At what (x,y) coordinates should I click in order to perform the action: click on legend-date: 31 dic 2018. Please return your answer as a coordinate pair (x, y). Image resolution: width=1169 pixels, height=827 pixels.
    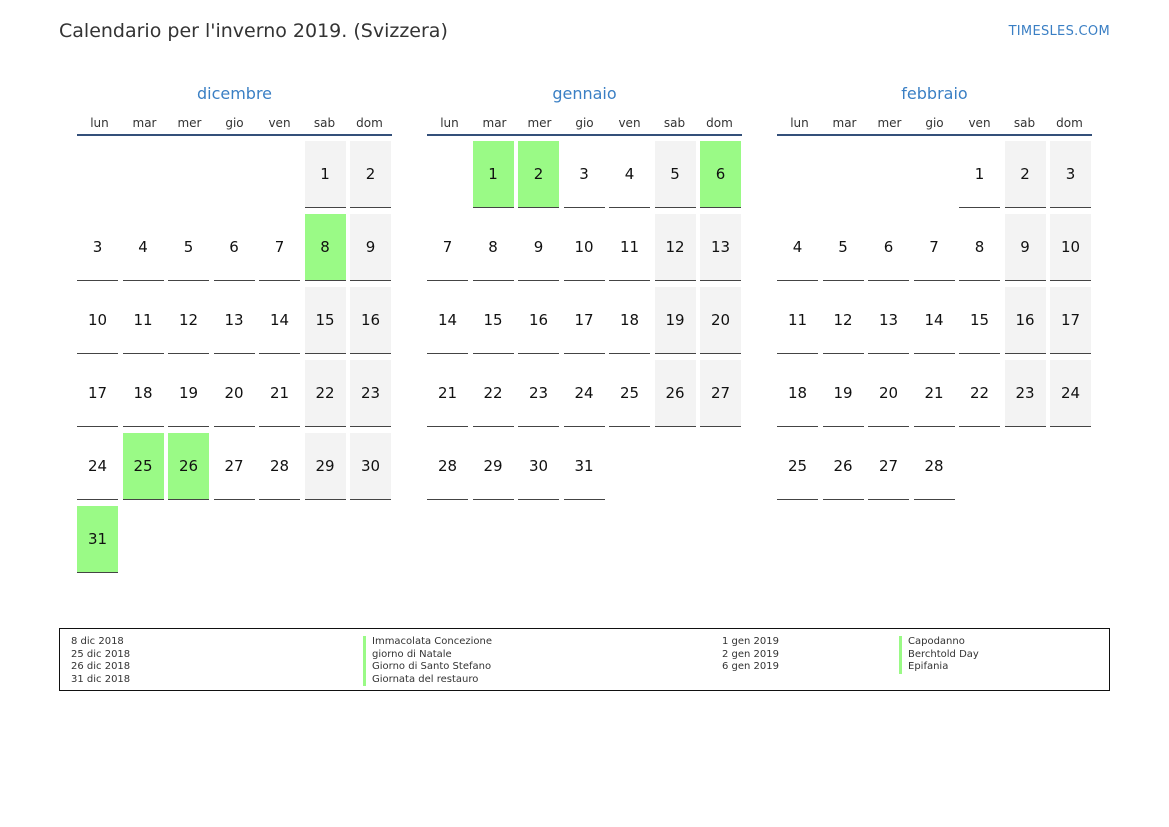
    Looking at the image, I should click on (101, 679).